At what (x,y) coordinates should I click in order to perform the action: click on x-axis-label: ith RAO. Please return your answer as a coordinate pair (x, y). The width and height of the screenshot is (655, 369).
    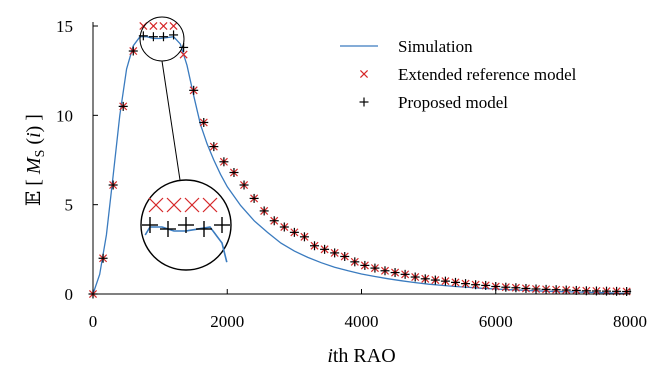
    Looking at the image, I should click on (361, 356).